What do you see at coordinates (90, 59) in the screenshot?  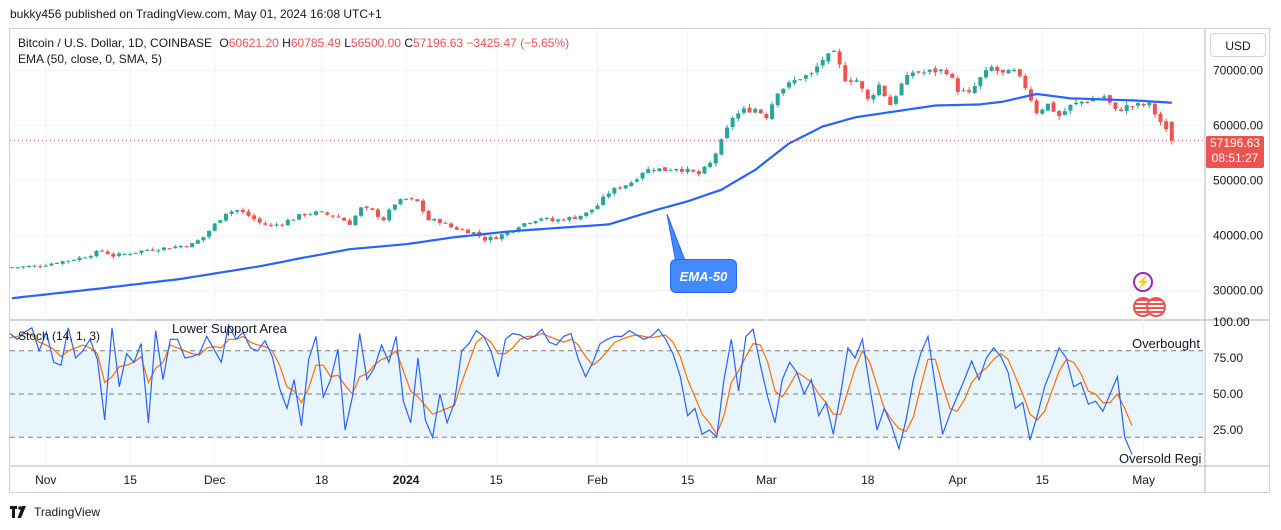 I see `ema-legend: EMA (50, close, 0, SMA, 5)` at bounding box center [90, 59].